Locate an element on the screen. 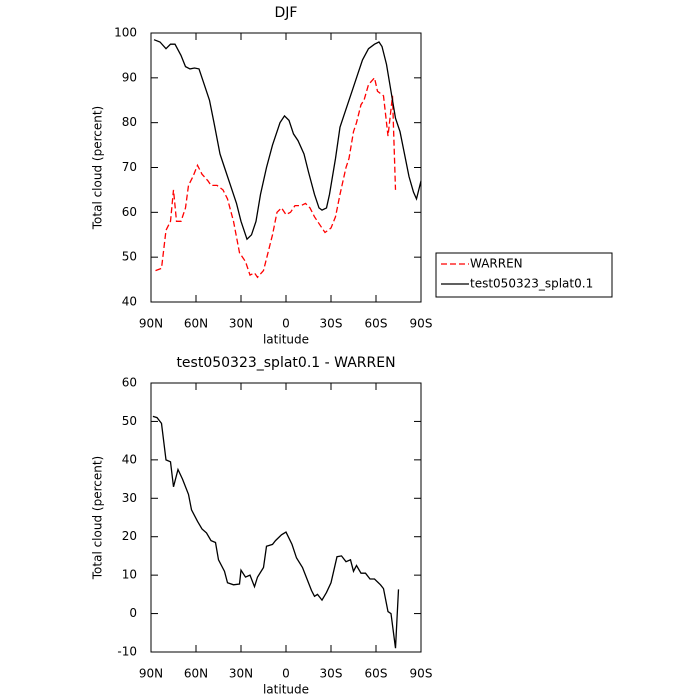 This screenshot has width=700, height=700. y-tick-label: 20 is located at coordinates (129, 536).